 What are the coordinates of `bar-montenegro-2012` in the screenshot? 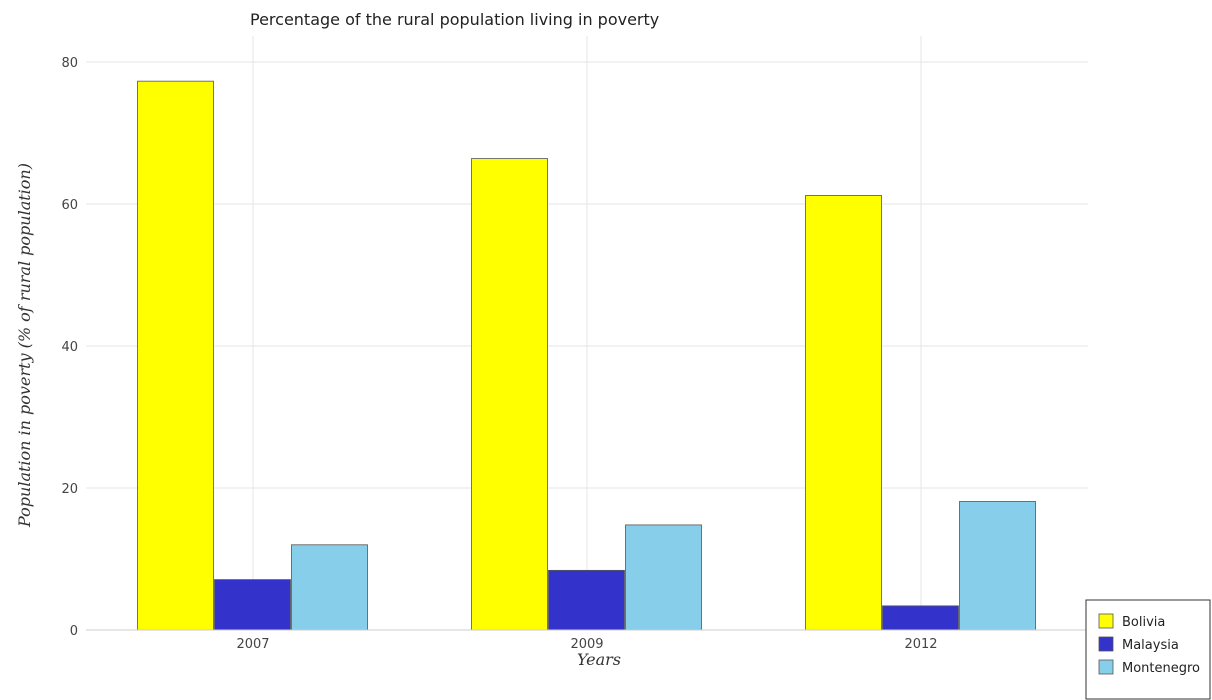 It's located at (997, 566).